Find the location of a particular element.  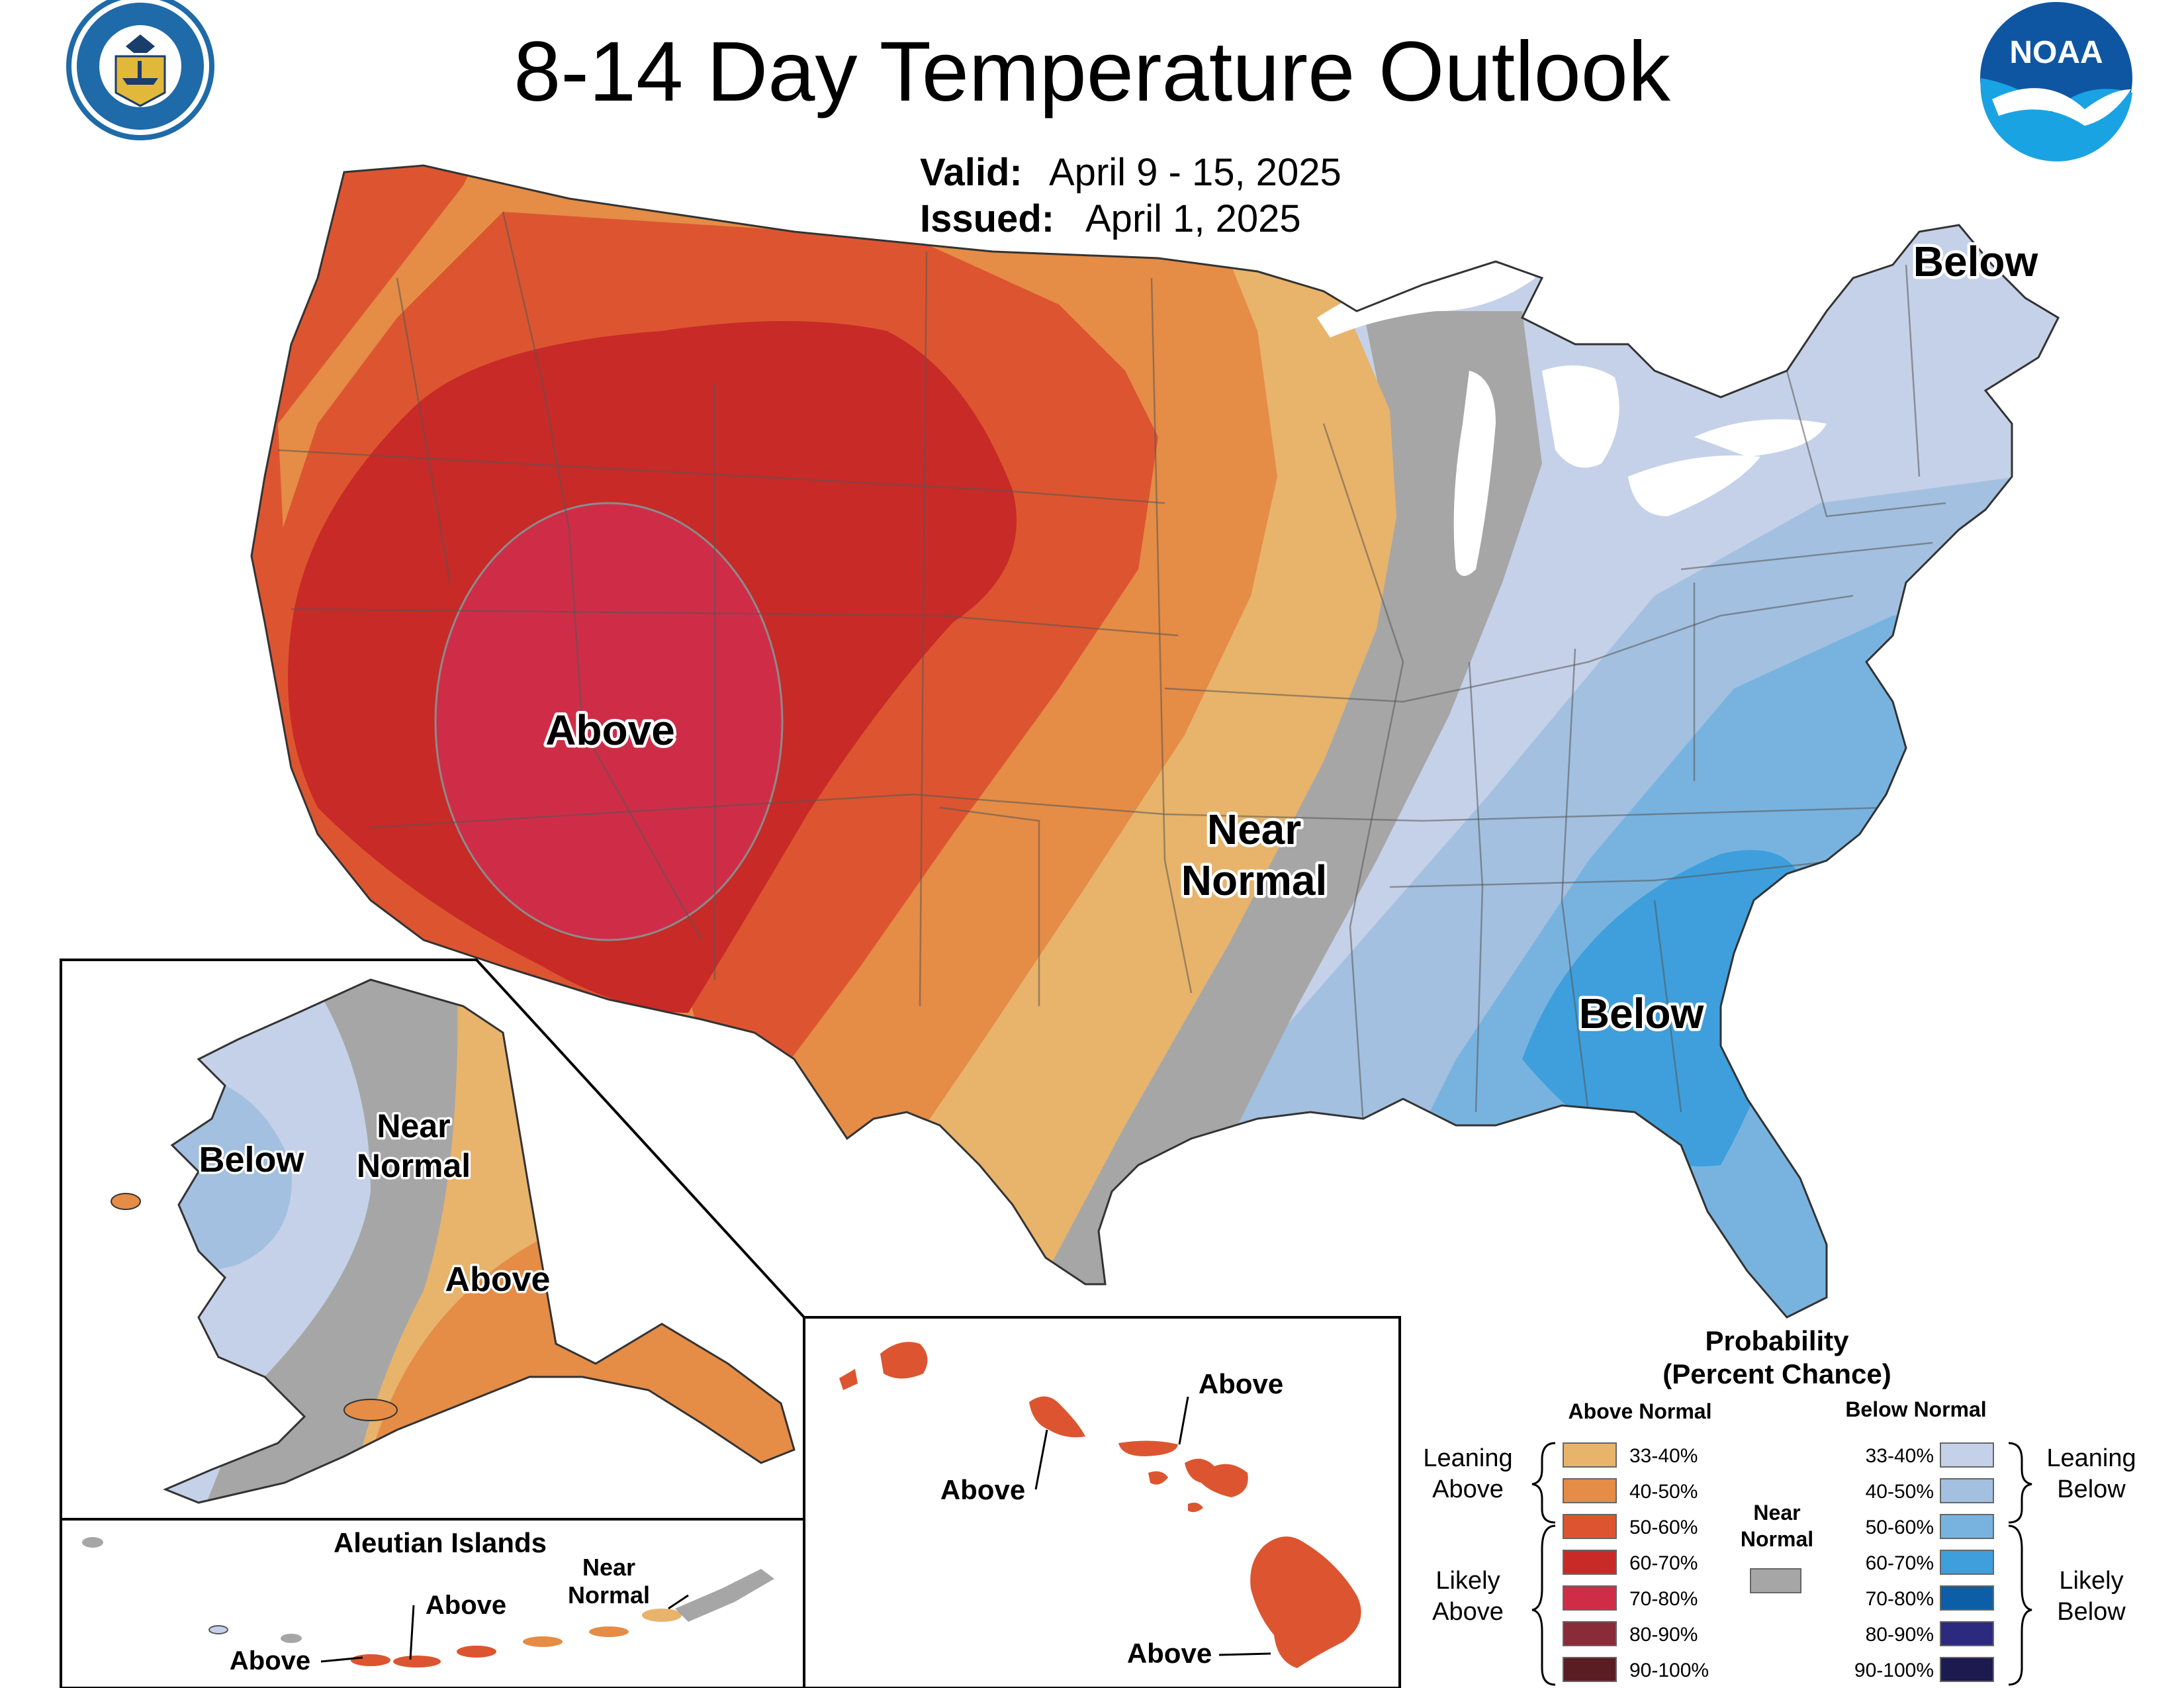

legend-below-range-label-6: 90-100% is located at coordinates (1894, 1670).